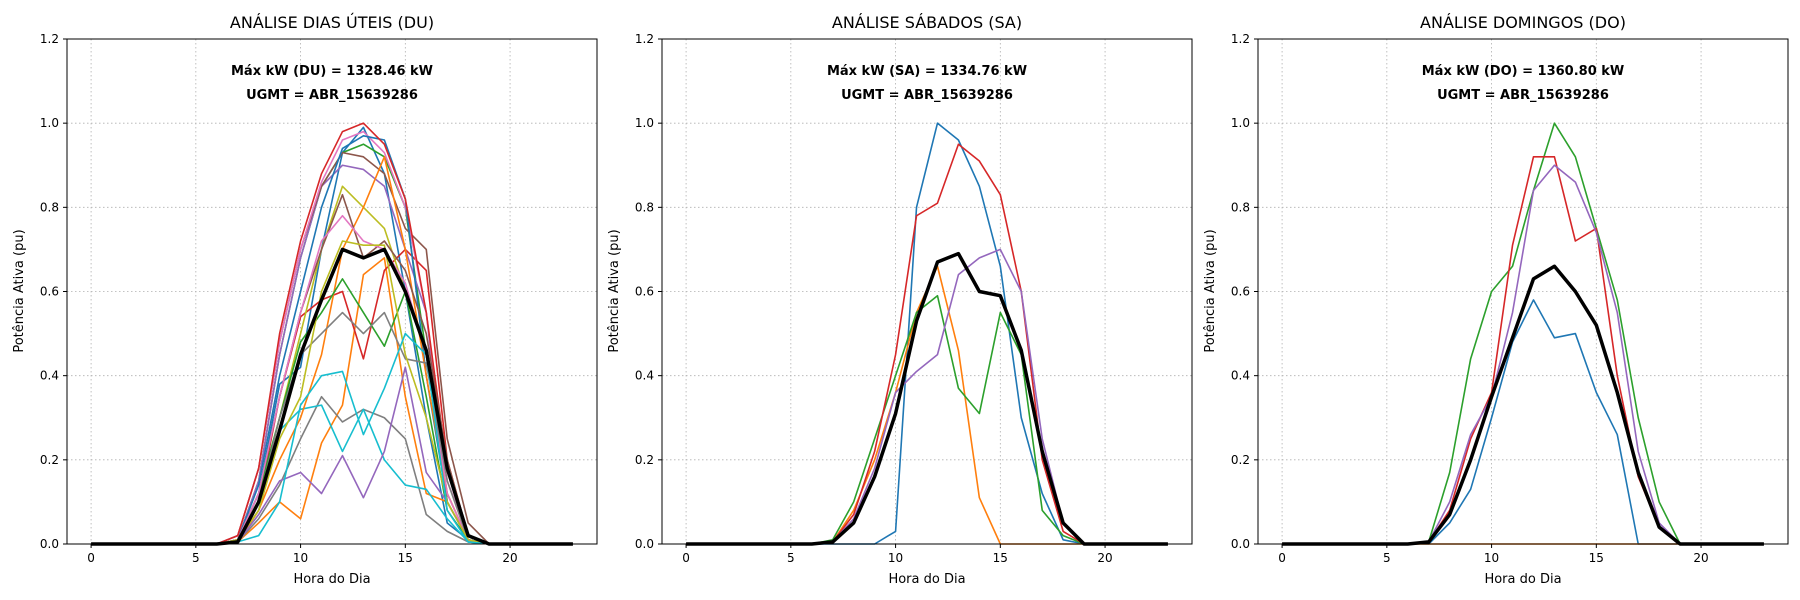  What do you see at coordinates (332, 22) in the screenshot?
I see `chart-title: ANÁLISE DIAS ÚTEIS (DU)` at bounding box center [332, 22].